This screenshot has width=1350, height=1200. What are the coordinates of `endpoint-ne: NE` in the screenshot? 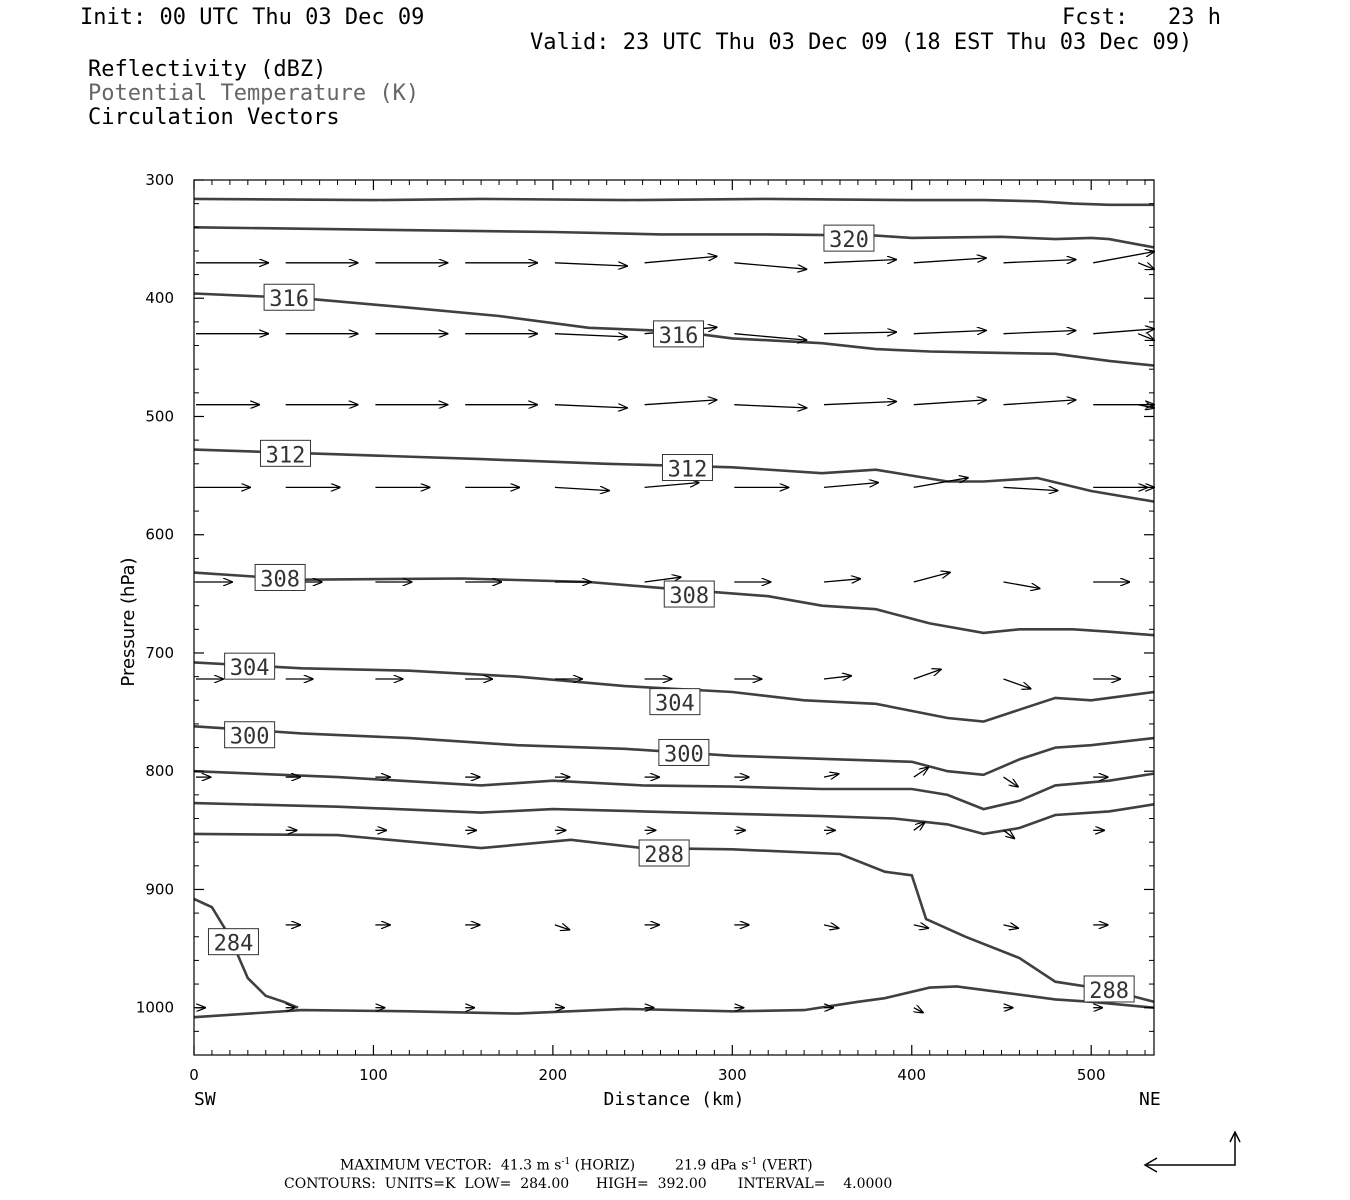 It's located at (1150, 1099).